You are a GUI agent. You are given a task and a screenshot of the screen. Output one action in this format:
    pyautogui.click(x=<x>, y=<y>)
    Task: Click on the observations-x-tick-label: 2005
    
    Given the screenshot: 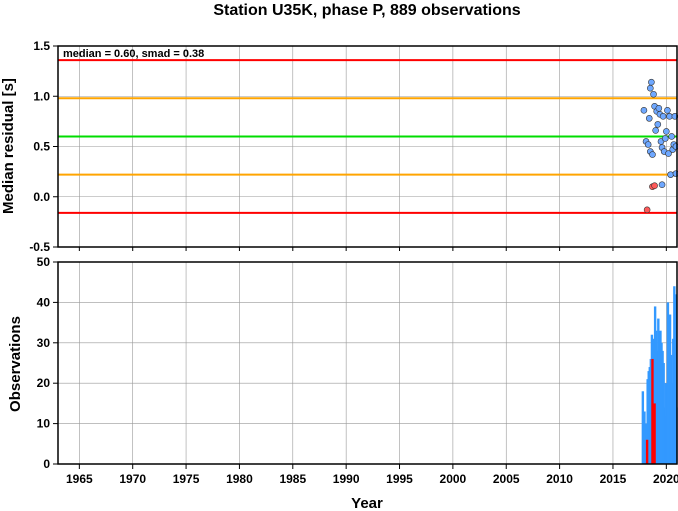 What is the action you would take?
    pyautogui.click(x=506, y=479)
    